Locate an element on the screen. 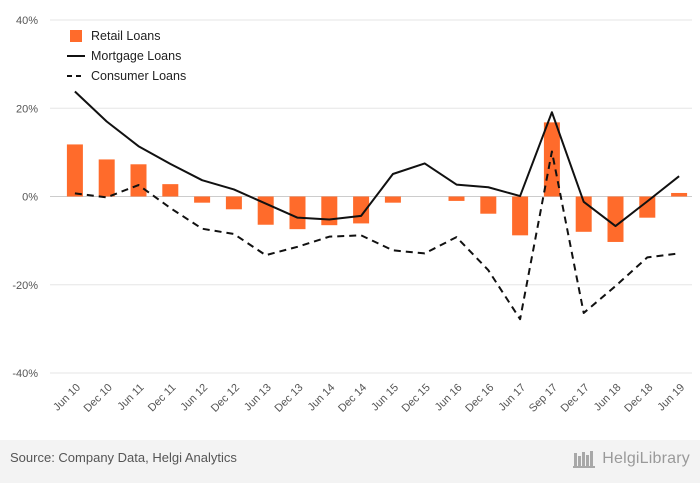 This screenshot has height=483, width=700. library-icon is located at coordinates (584, 459).